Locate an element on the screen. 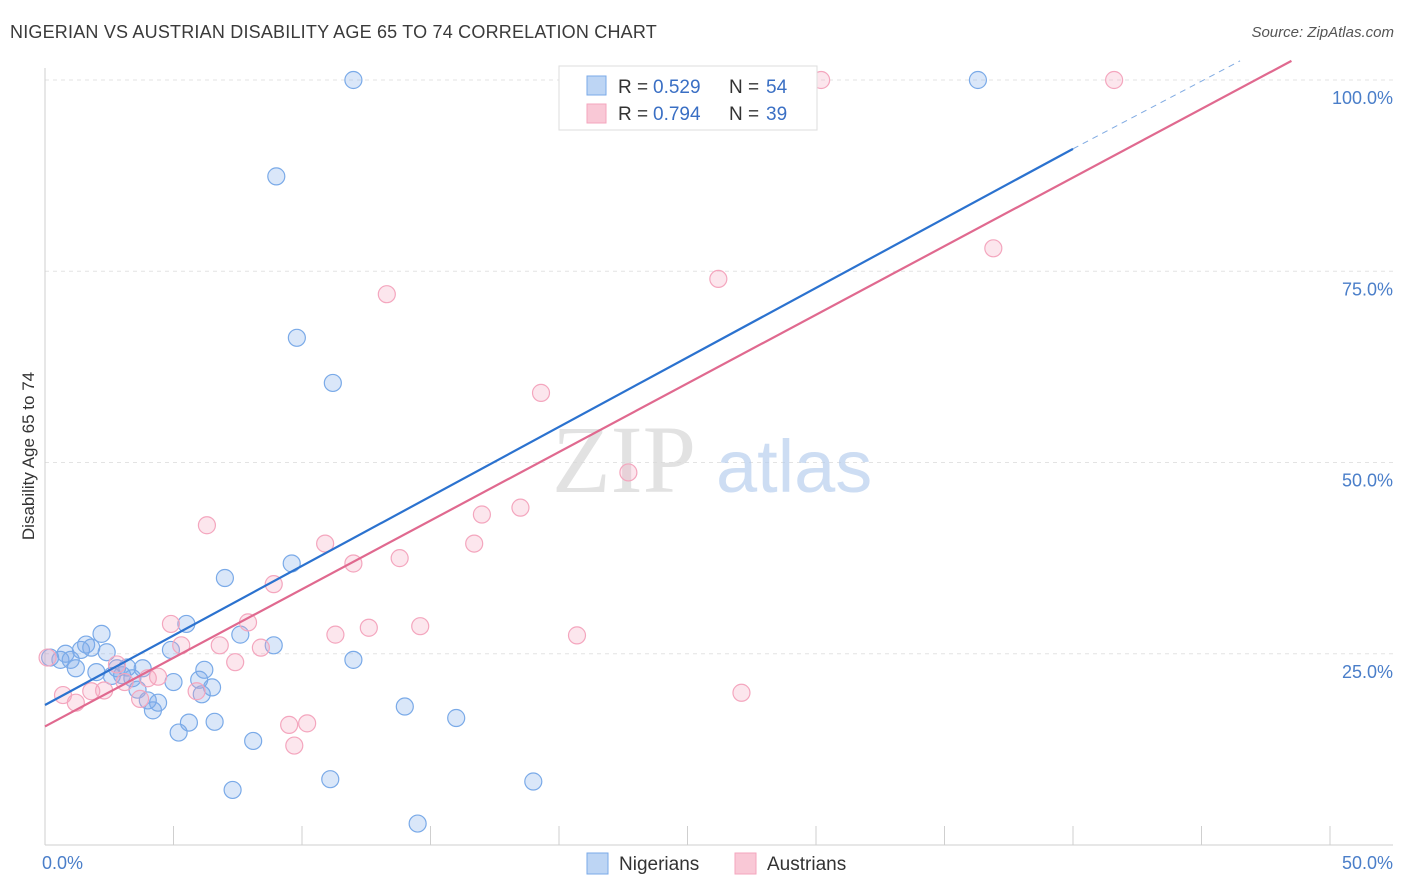 The height and width of the screenshot is (892, 1406). legend-r-value-1: 0.529 is located at coordinates (677, 87).